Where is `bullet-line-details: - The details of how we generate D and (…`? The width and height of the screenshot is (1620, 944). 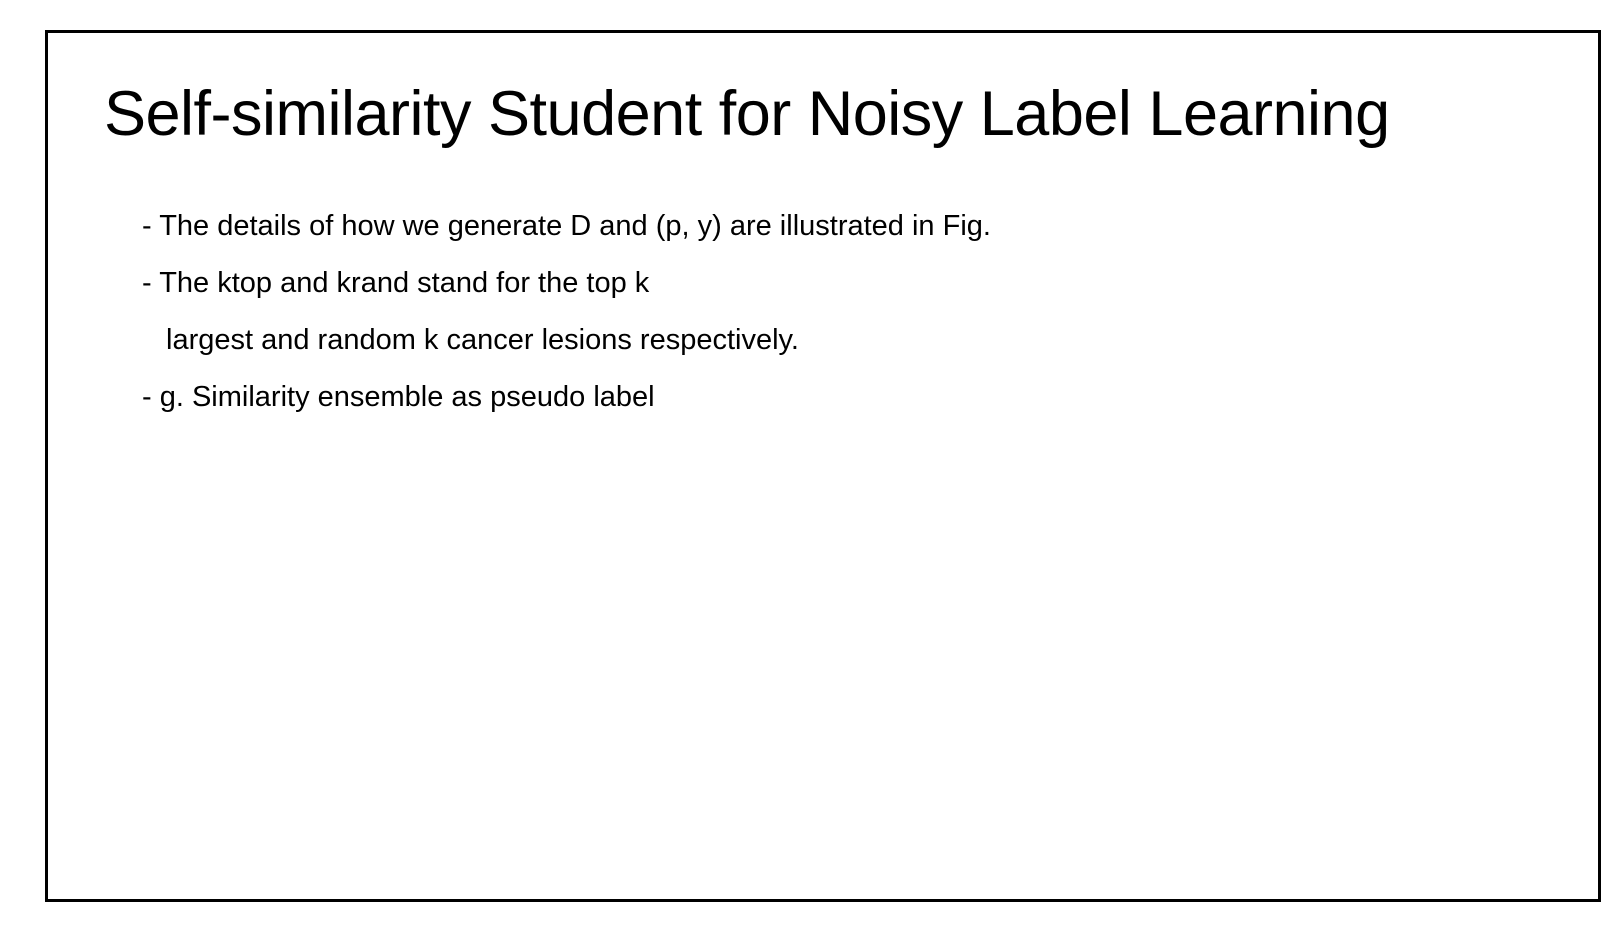
bullet-line-details: - The details of how we generate D and (… is located at coordinates (566, 226).